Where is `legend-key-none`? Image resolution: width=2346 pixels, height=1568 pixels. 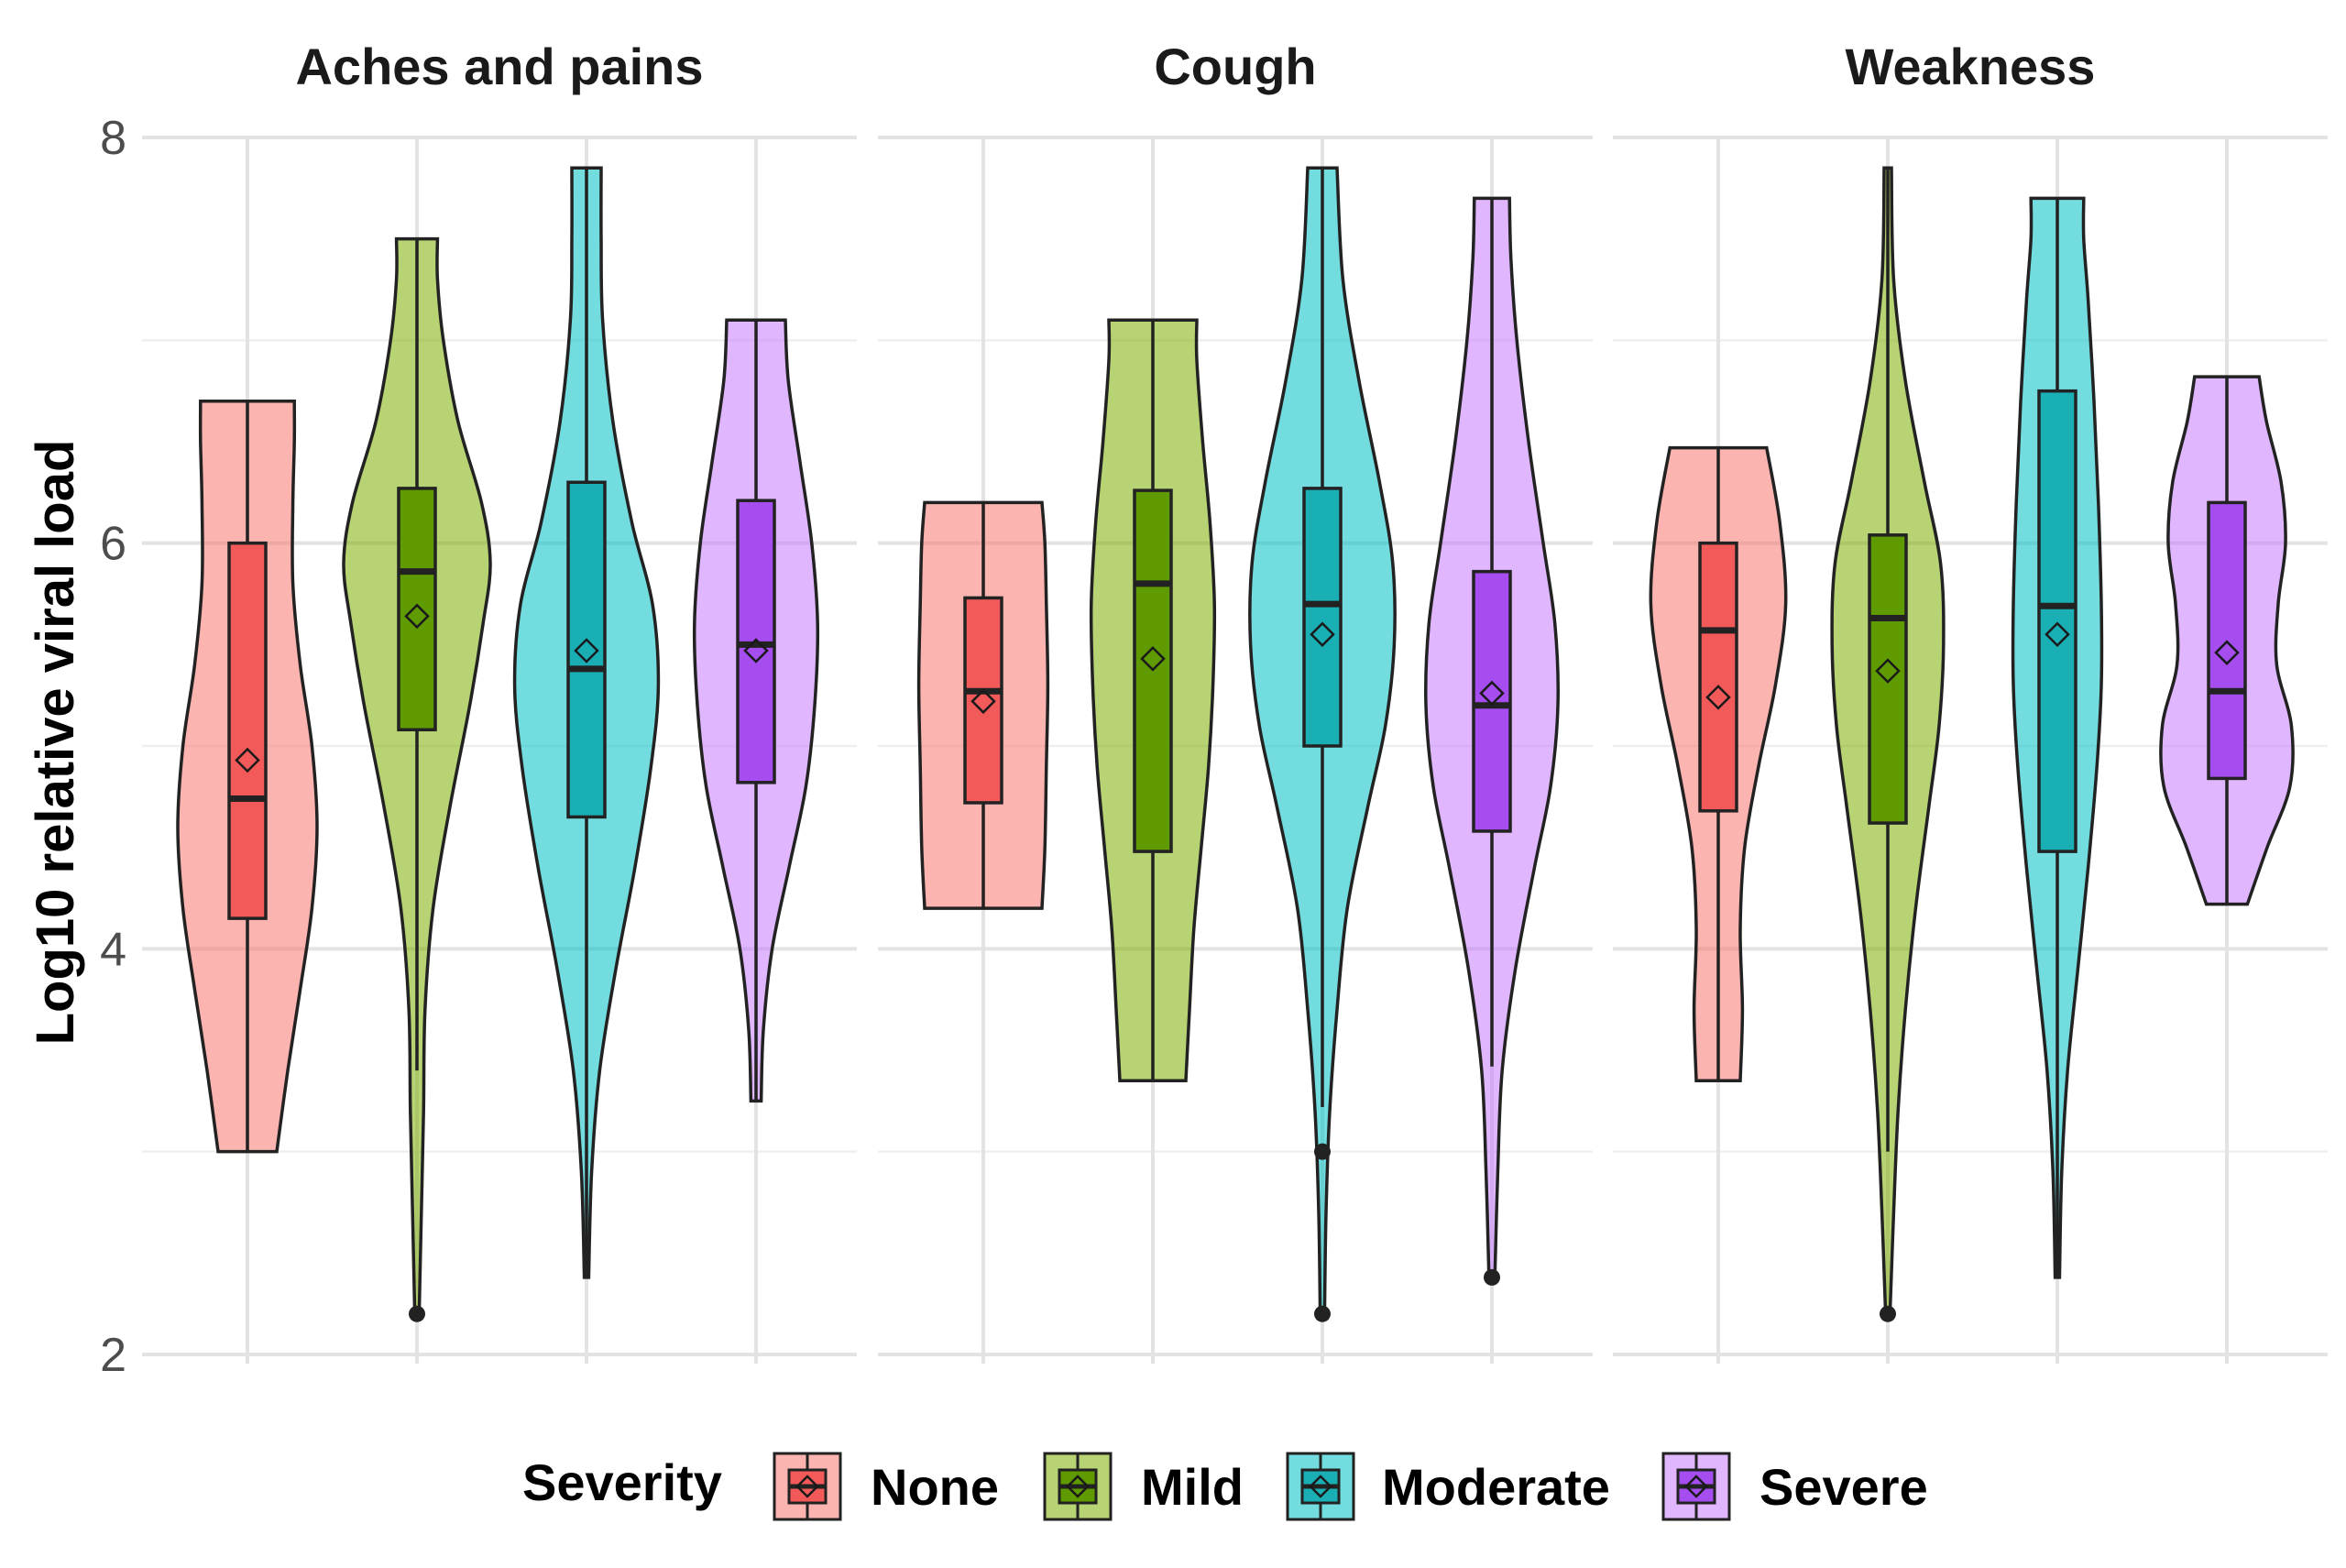
legend-key-none is located at coordinates (807, 1486).